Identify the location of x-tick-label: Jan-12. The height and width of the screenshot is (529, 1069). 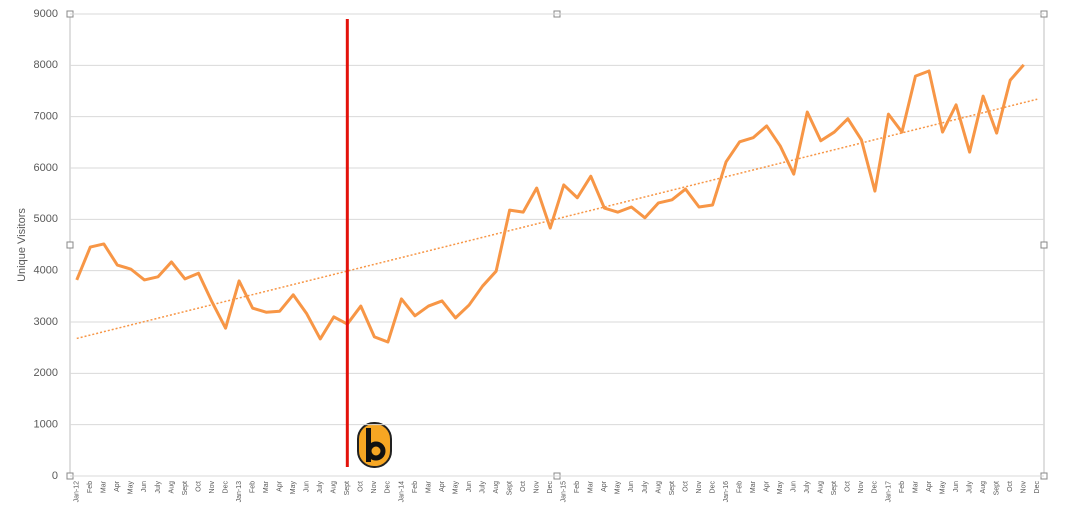
(77, 492).